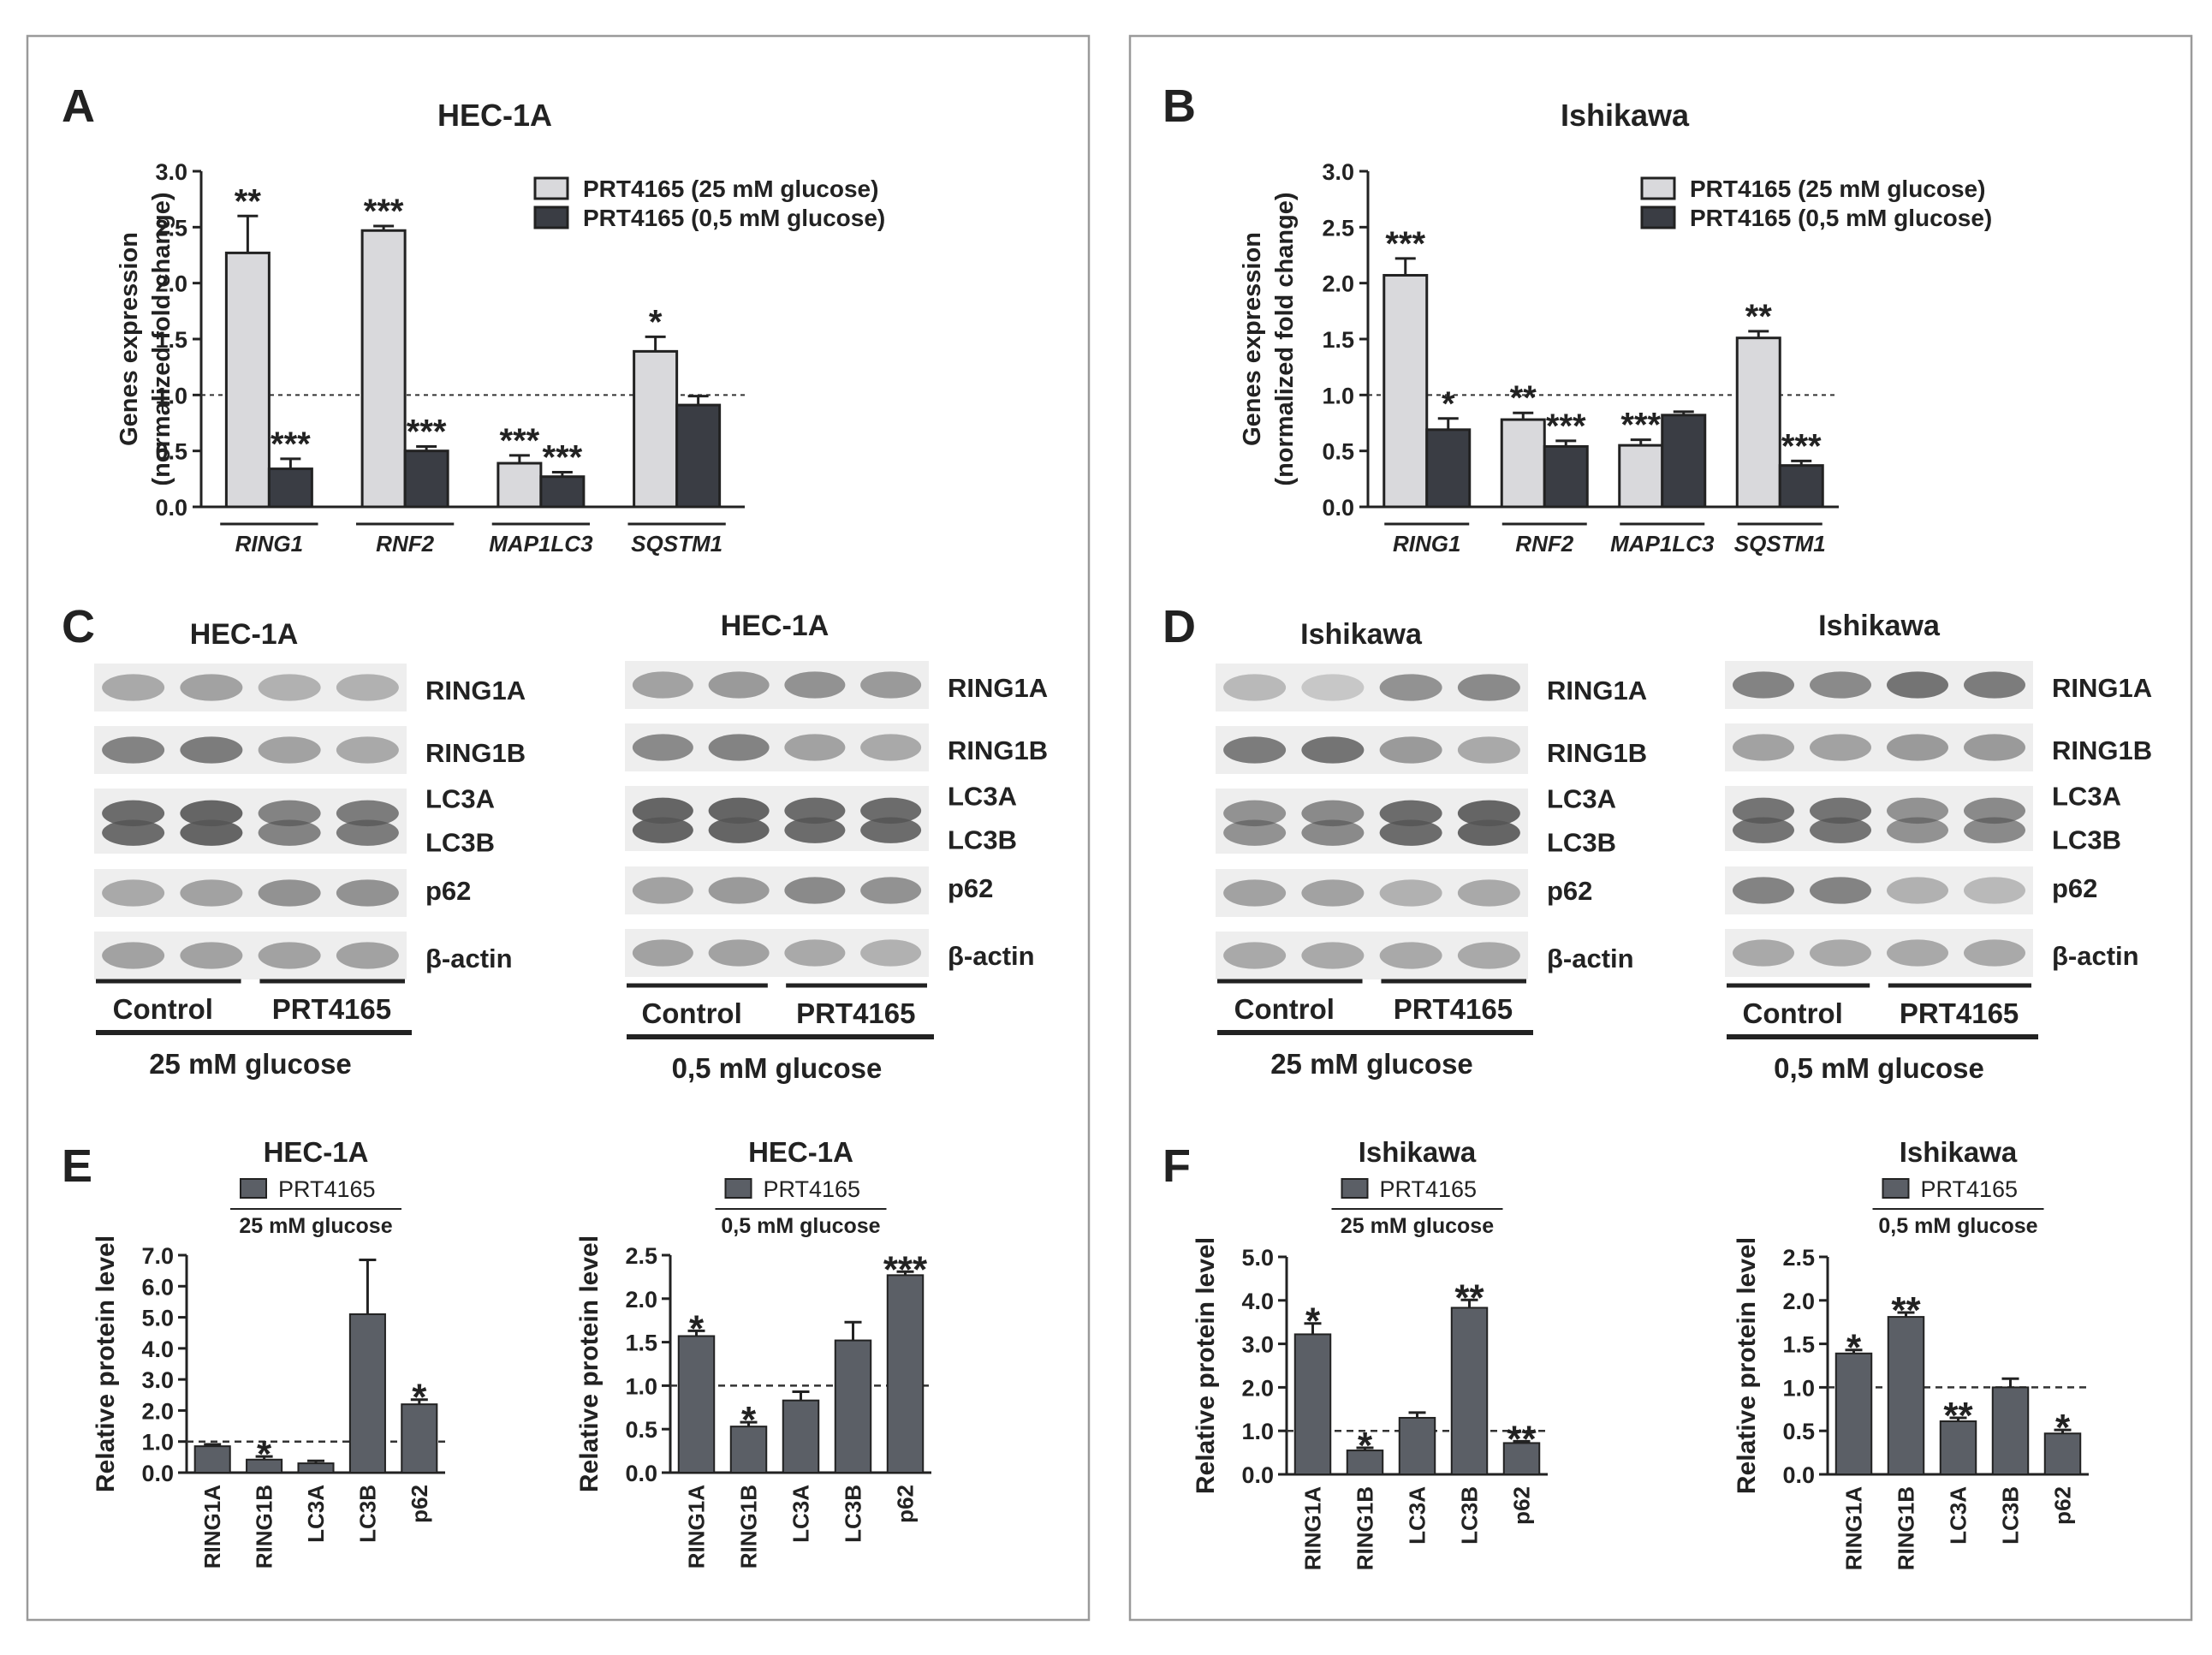 The height and width of the screenshot is (1655, 2212). I want to click on panel-label-a: A, so click(78, 106).